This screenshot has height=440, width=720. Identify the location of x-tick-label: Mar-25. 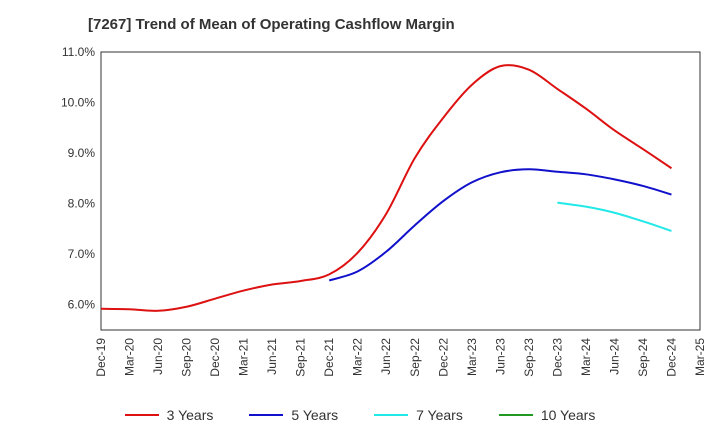
(700, 357).